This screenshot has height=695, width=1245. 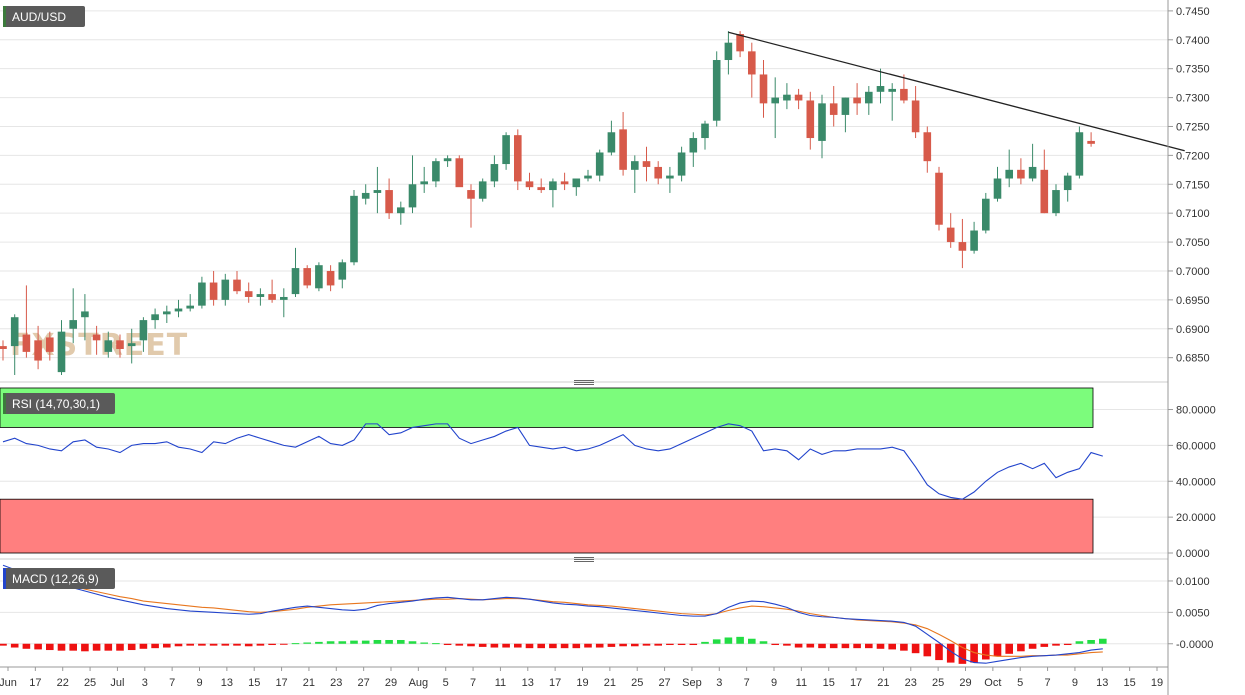 I want to click on macd-pane: 0.0100 0.0050 -0.0000 MACD (12,26,9), so click(x=606, y=614).